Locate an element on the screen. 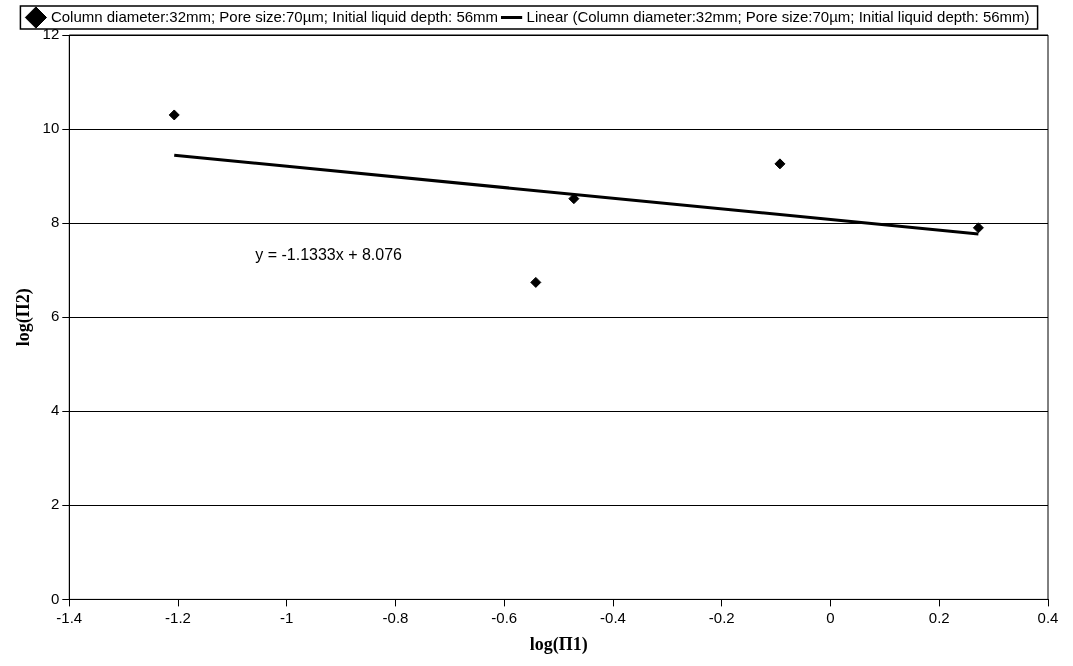  x-tick-label: -0.6 is located at coordinates (504, 617).